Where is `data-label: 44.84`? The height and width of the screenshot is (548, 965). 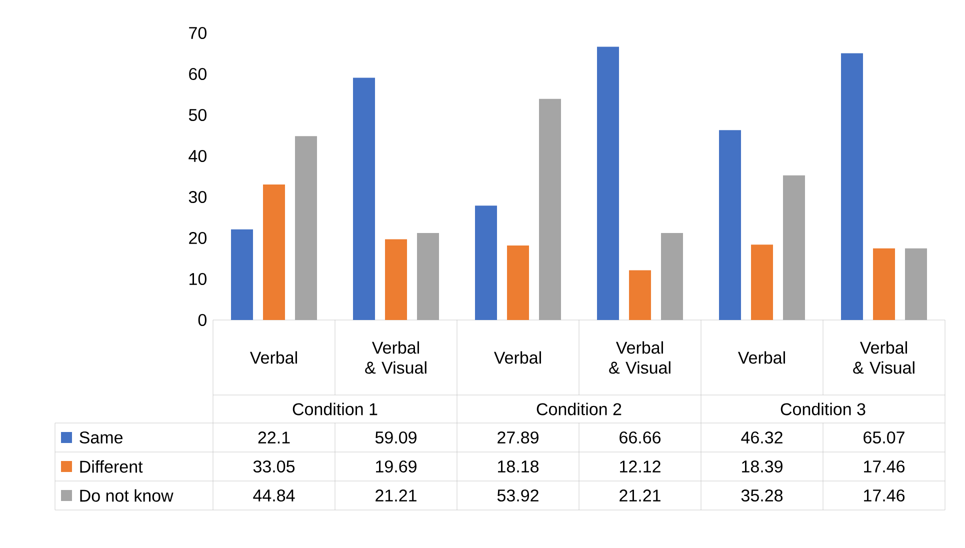 data-label: 44.84 is located at coordinates (274, 495).